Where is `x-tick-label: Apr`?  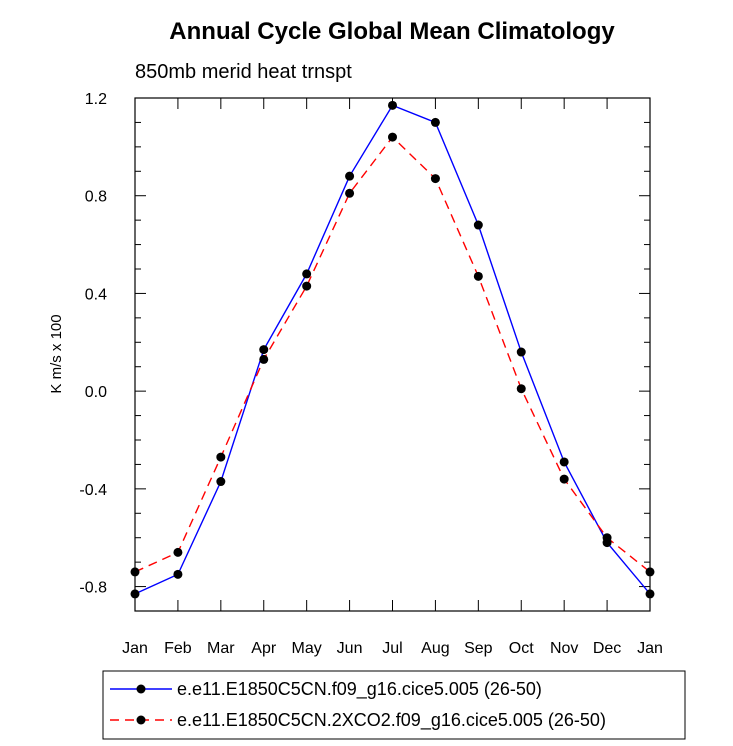
x-tick-label: Apr is located at coordinates (264, 648).